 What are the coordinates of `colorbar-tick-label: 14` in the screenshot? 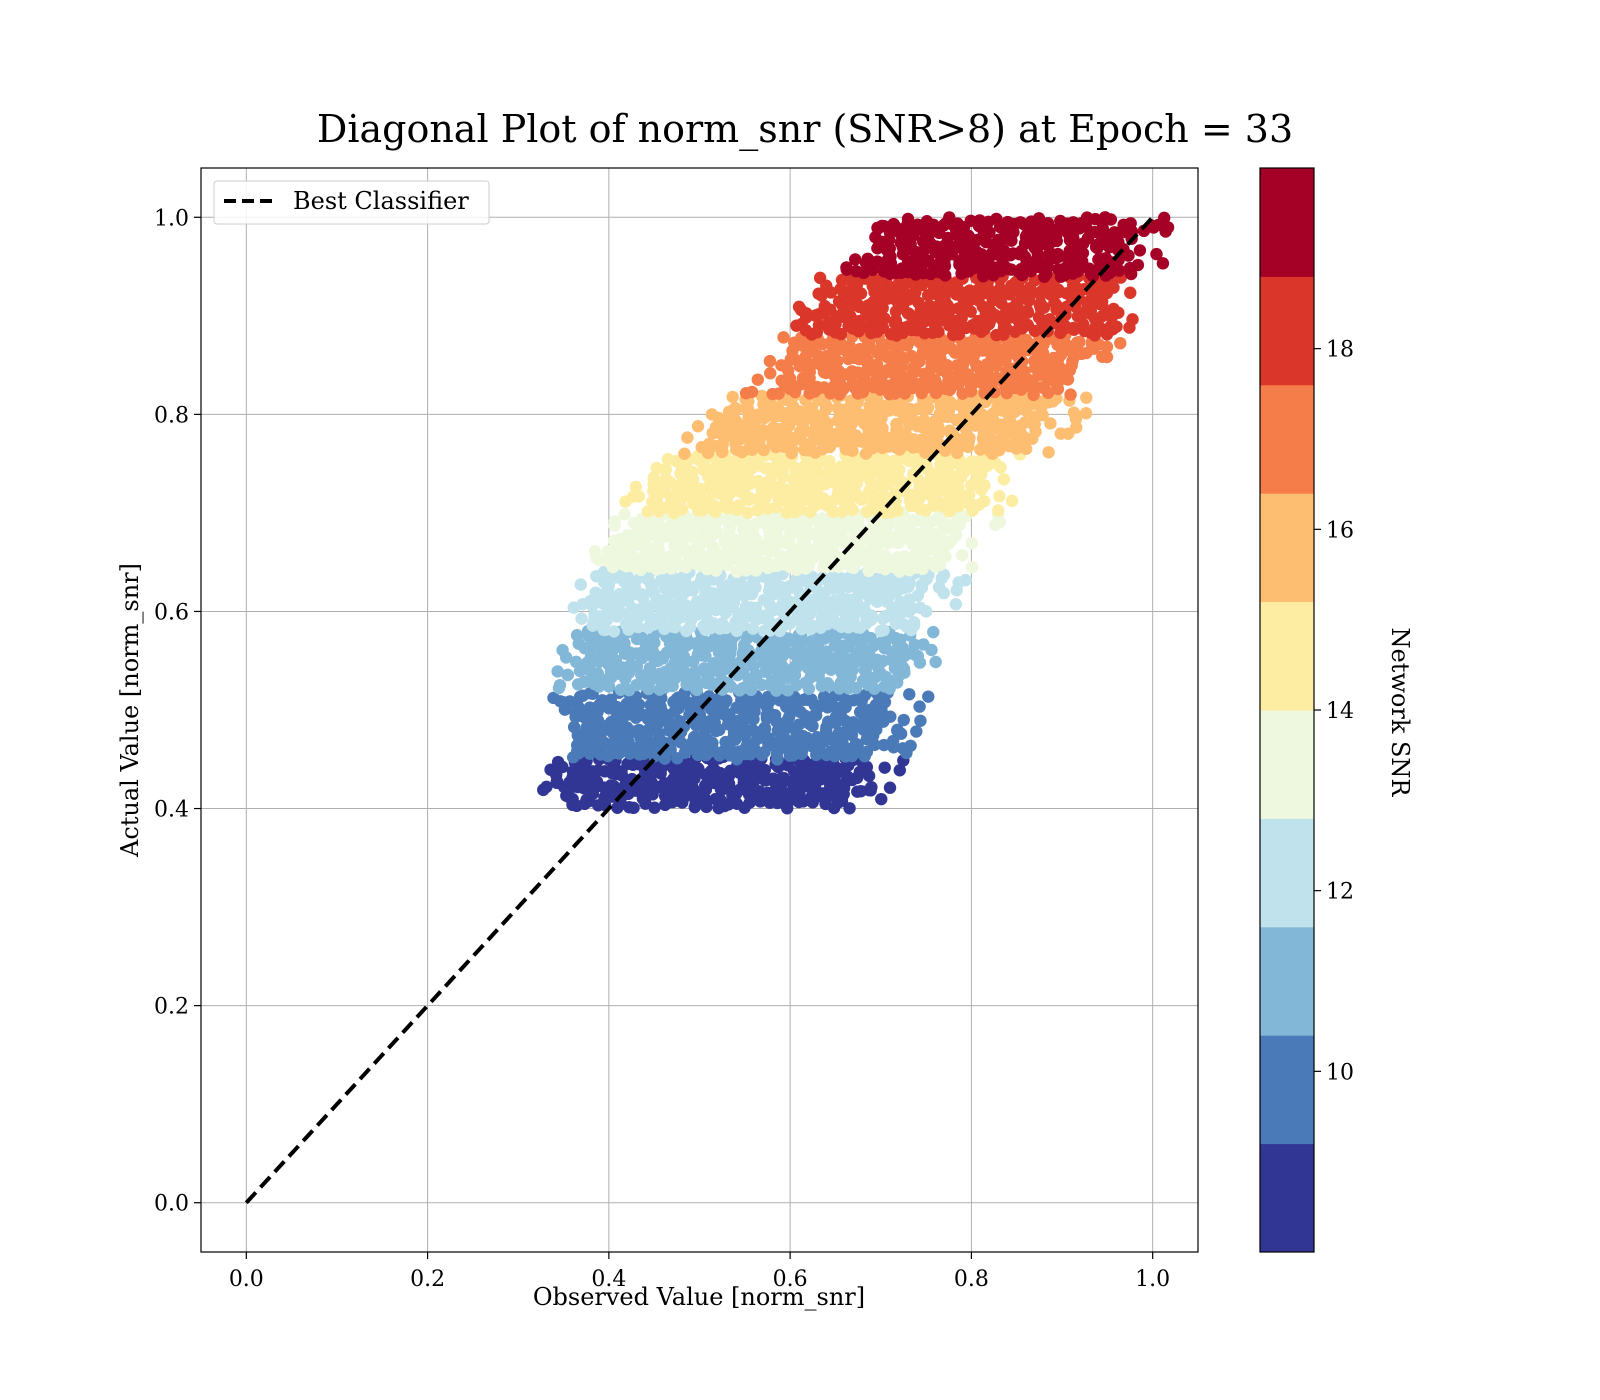 It's located at (1340, 711).